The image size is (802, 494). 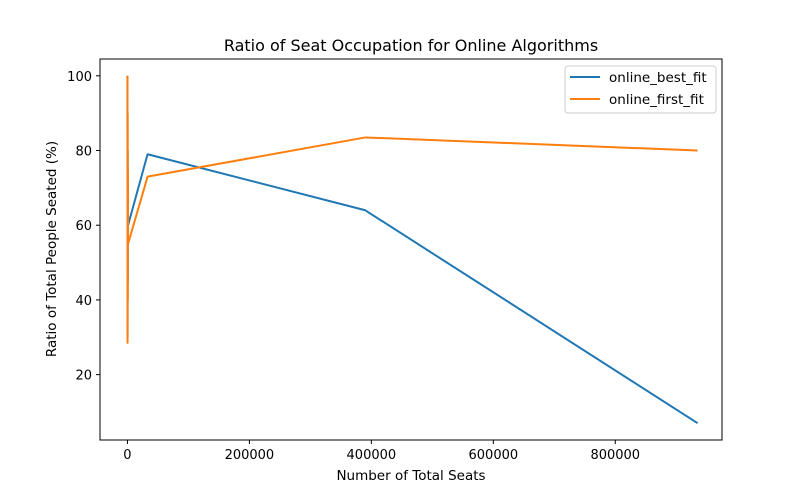 What do you see at coordinates (494, 455) in the screenshot?
I see `x-tick-label: 600000` at bounding box center [494, 455].